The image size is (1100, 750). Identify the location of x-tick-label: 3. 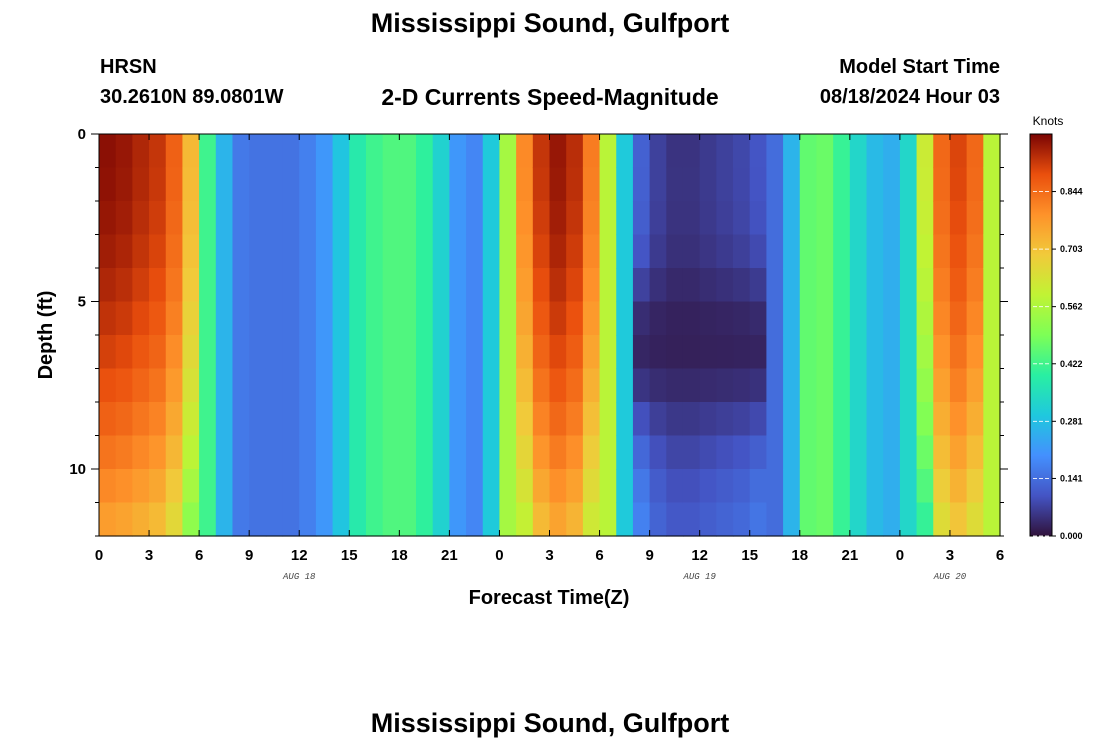
(950, 555).